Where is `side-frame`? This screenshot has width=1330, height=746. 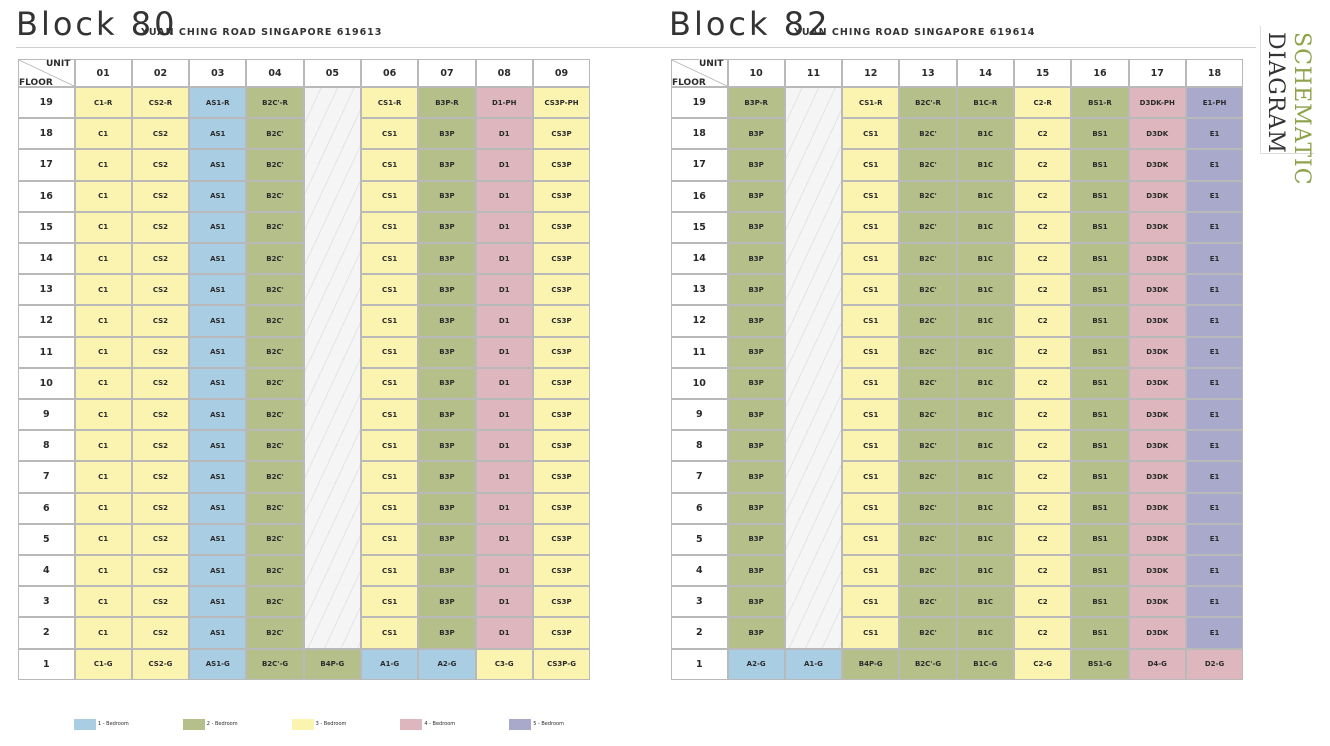
side-frame is located at coordinates (1287, 90).